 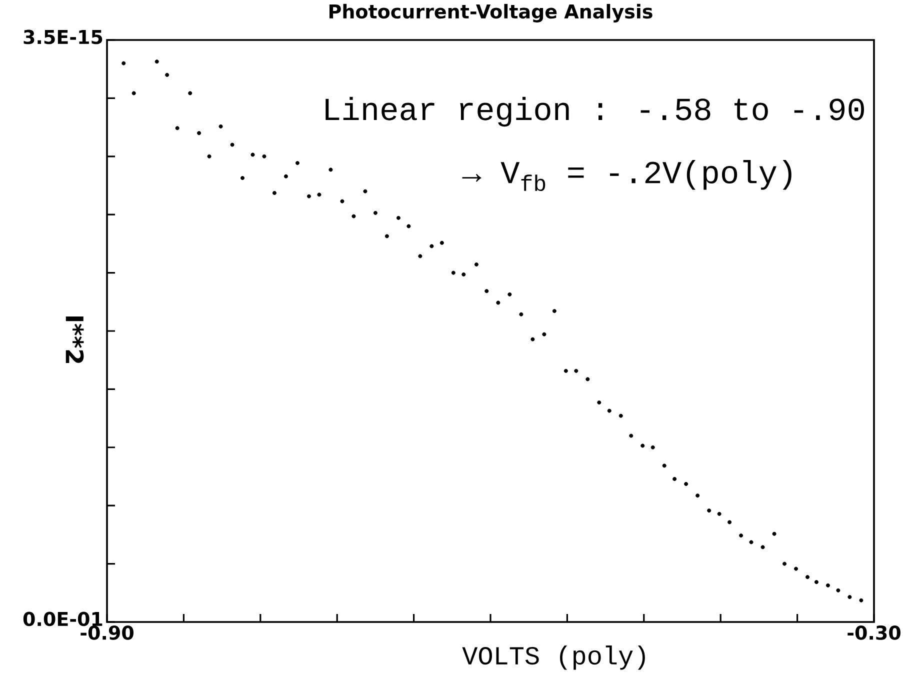 I want to click on x-tick-label: -0.90, so click(x=107, y=633).